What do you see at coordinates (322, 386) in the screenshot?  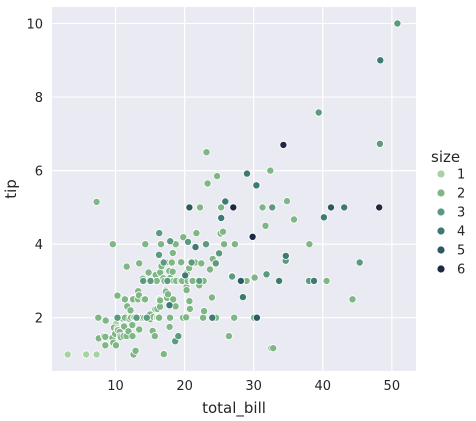 I see `x-tick-label: 40` at bounding box center [322, 386].